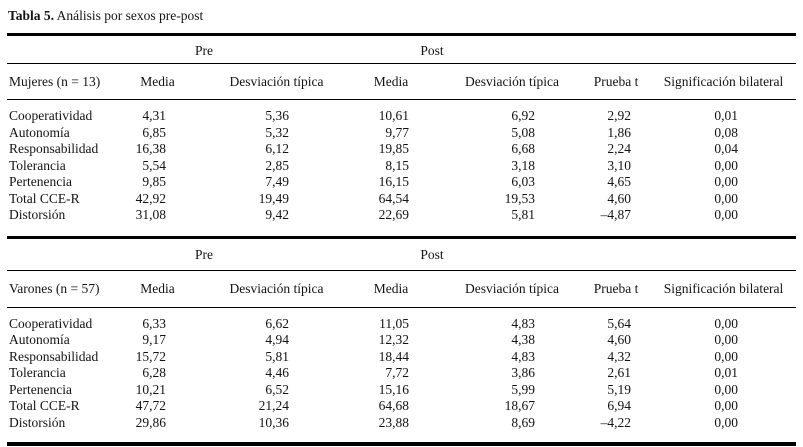 This screenshot has width=803, height=447. What do you see at coordinates (506, 81) in the screenshot?
I see `column-header-post-sd: Desviación típica` at bounding box center [506, 81].